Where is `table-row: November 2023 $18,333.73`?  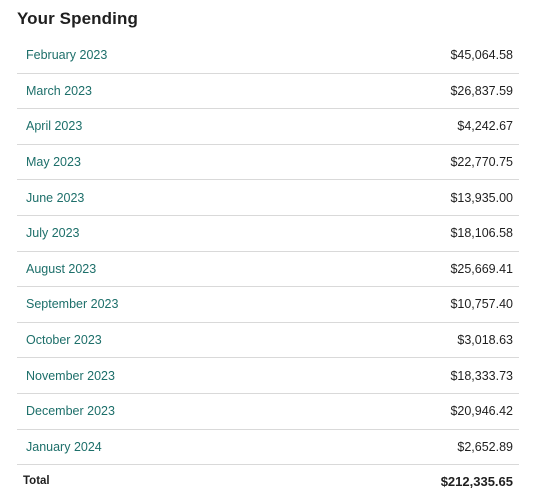 table-row: November 2023 $18,333.73 is located at coordinates (268, 376).